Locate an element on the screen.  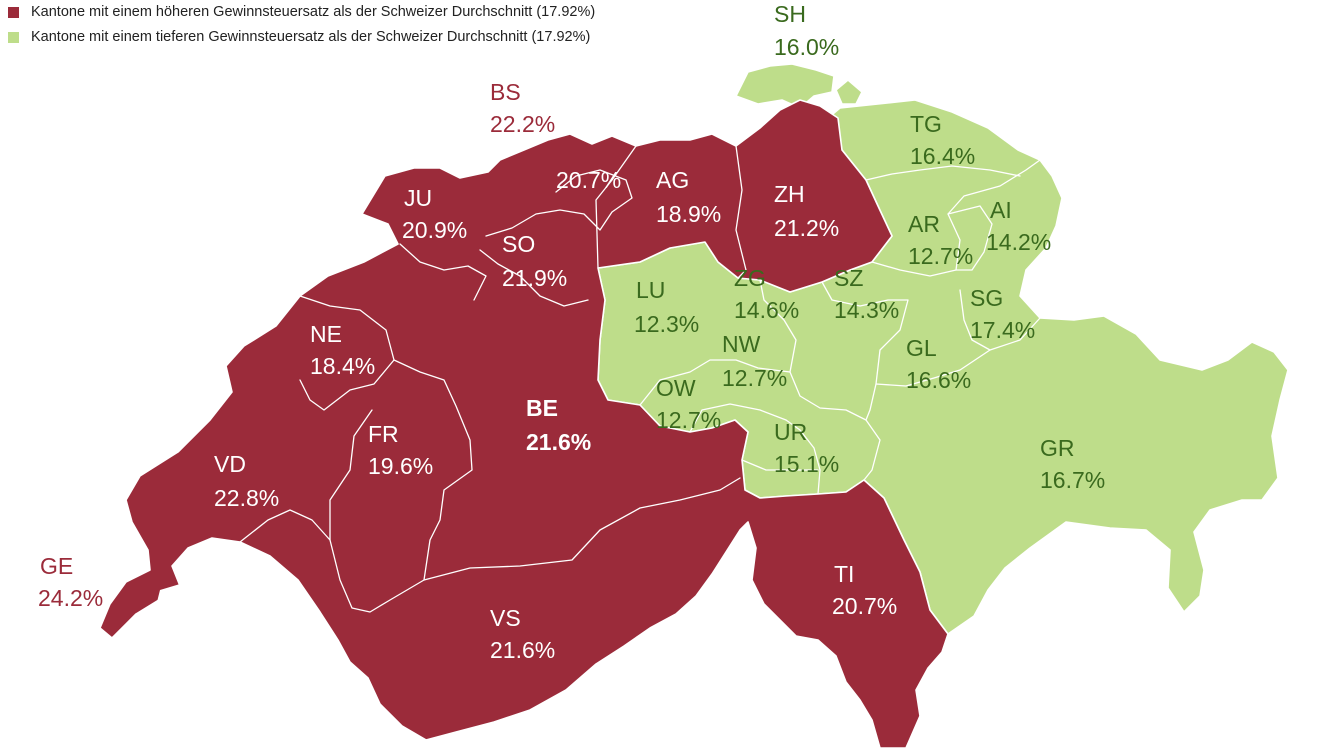
label-sz-name: SZ is located at coordinates (848, 278).